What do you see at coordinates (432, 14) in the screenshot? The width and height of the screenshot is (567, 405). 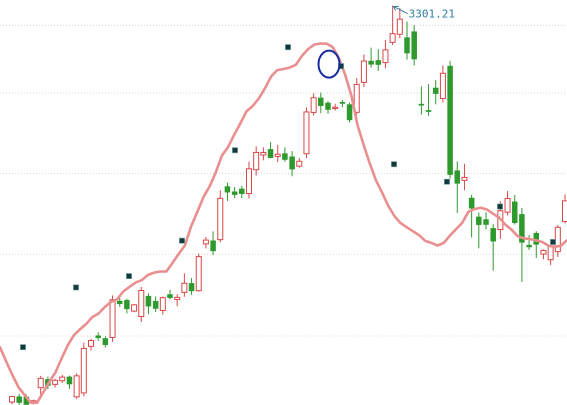 I see `peak-value-label: 3301.21` at bounding box center [432, 14].